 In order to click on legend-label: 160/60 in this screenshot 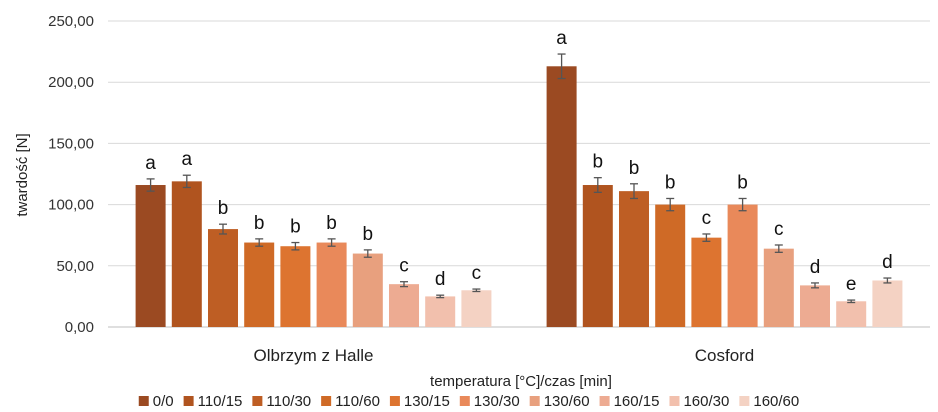, I will do `click(776, 401)`.